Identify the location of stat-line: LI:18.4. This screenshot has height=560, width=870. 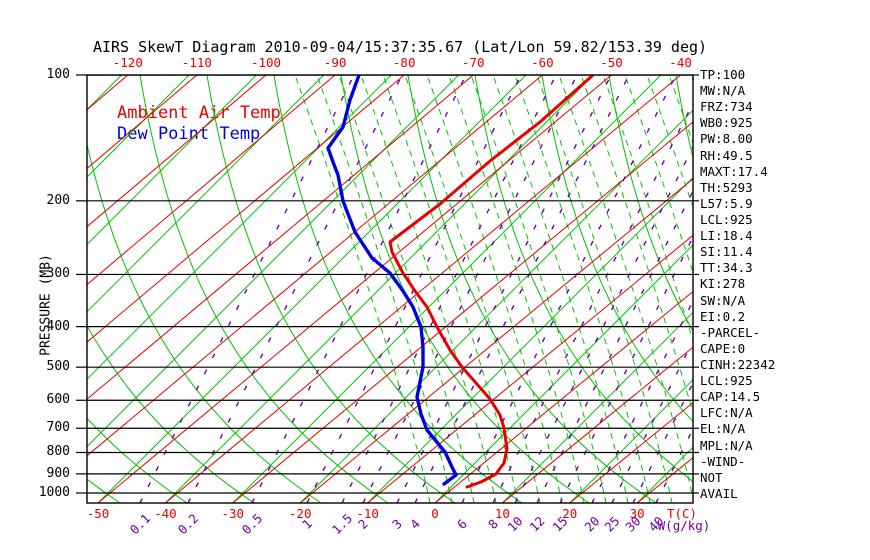
(726, 236).